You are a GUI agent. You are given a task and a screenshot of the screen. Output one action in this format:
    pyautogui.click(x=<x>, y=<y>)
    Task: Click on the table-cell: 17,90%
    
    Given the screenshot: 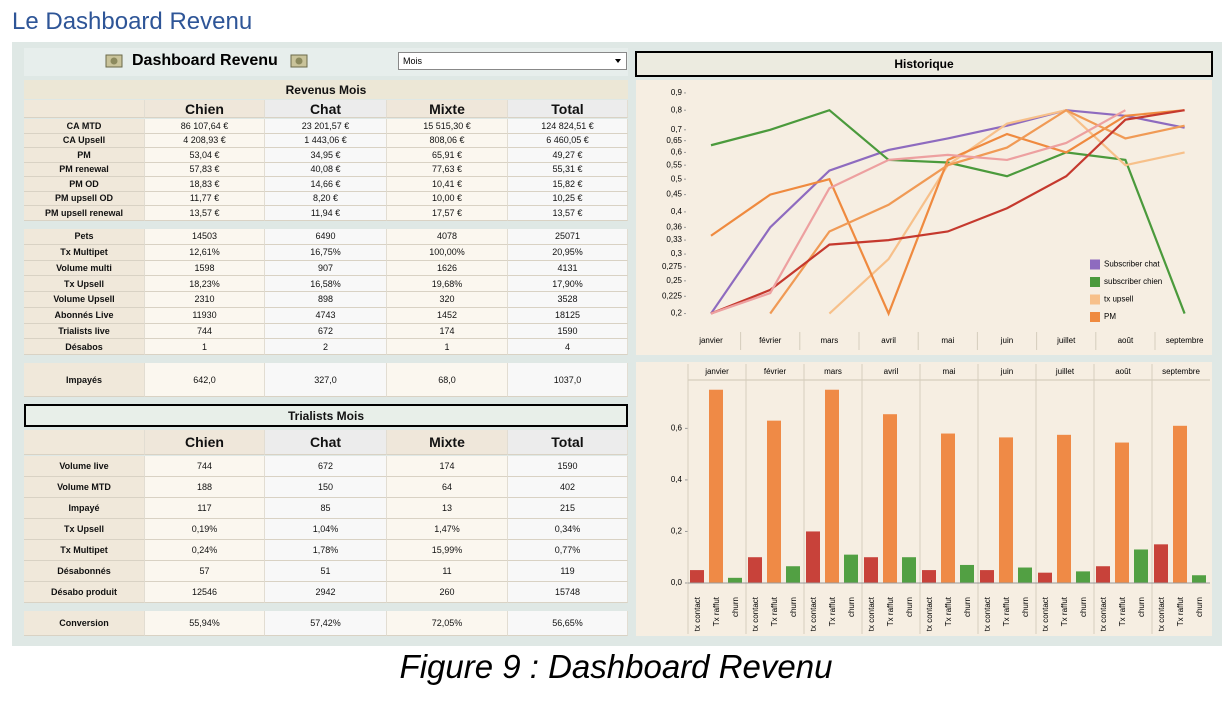 What is the action you would take?
    pyautogui.click(x=568, y=284)
    